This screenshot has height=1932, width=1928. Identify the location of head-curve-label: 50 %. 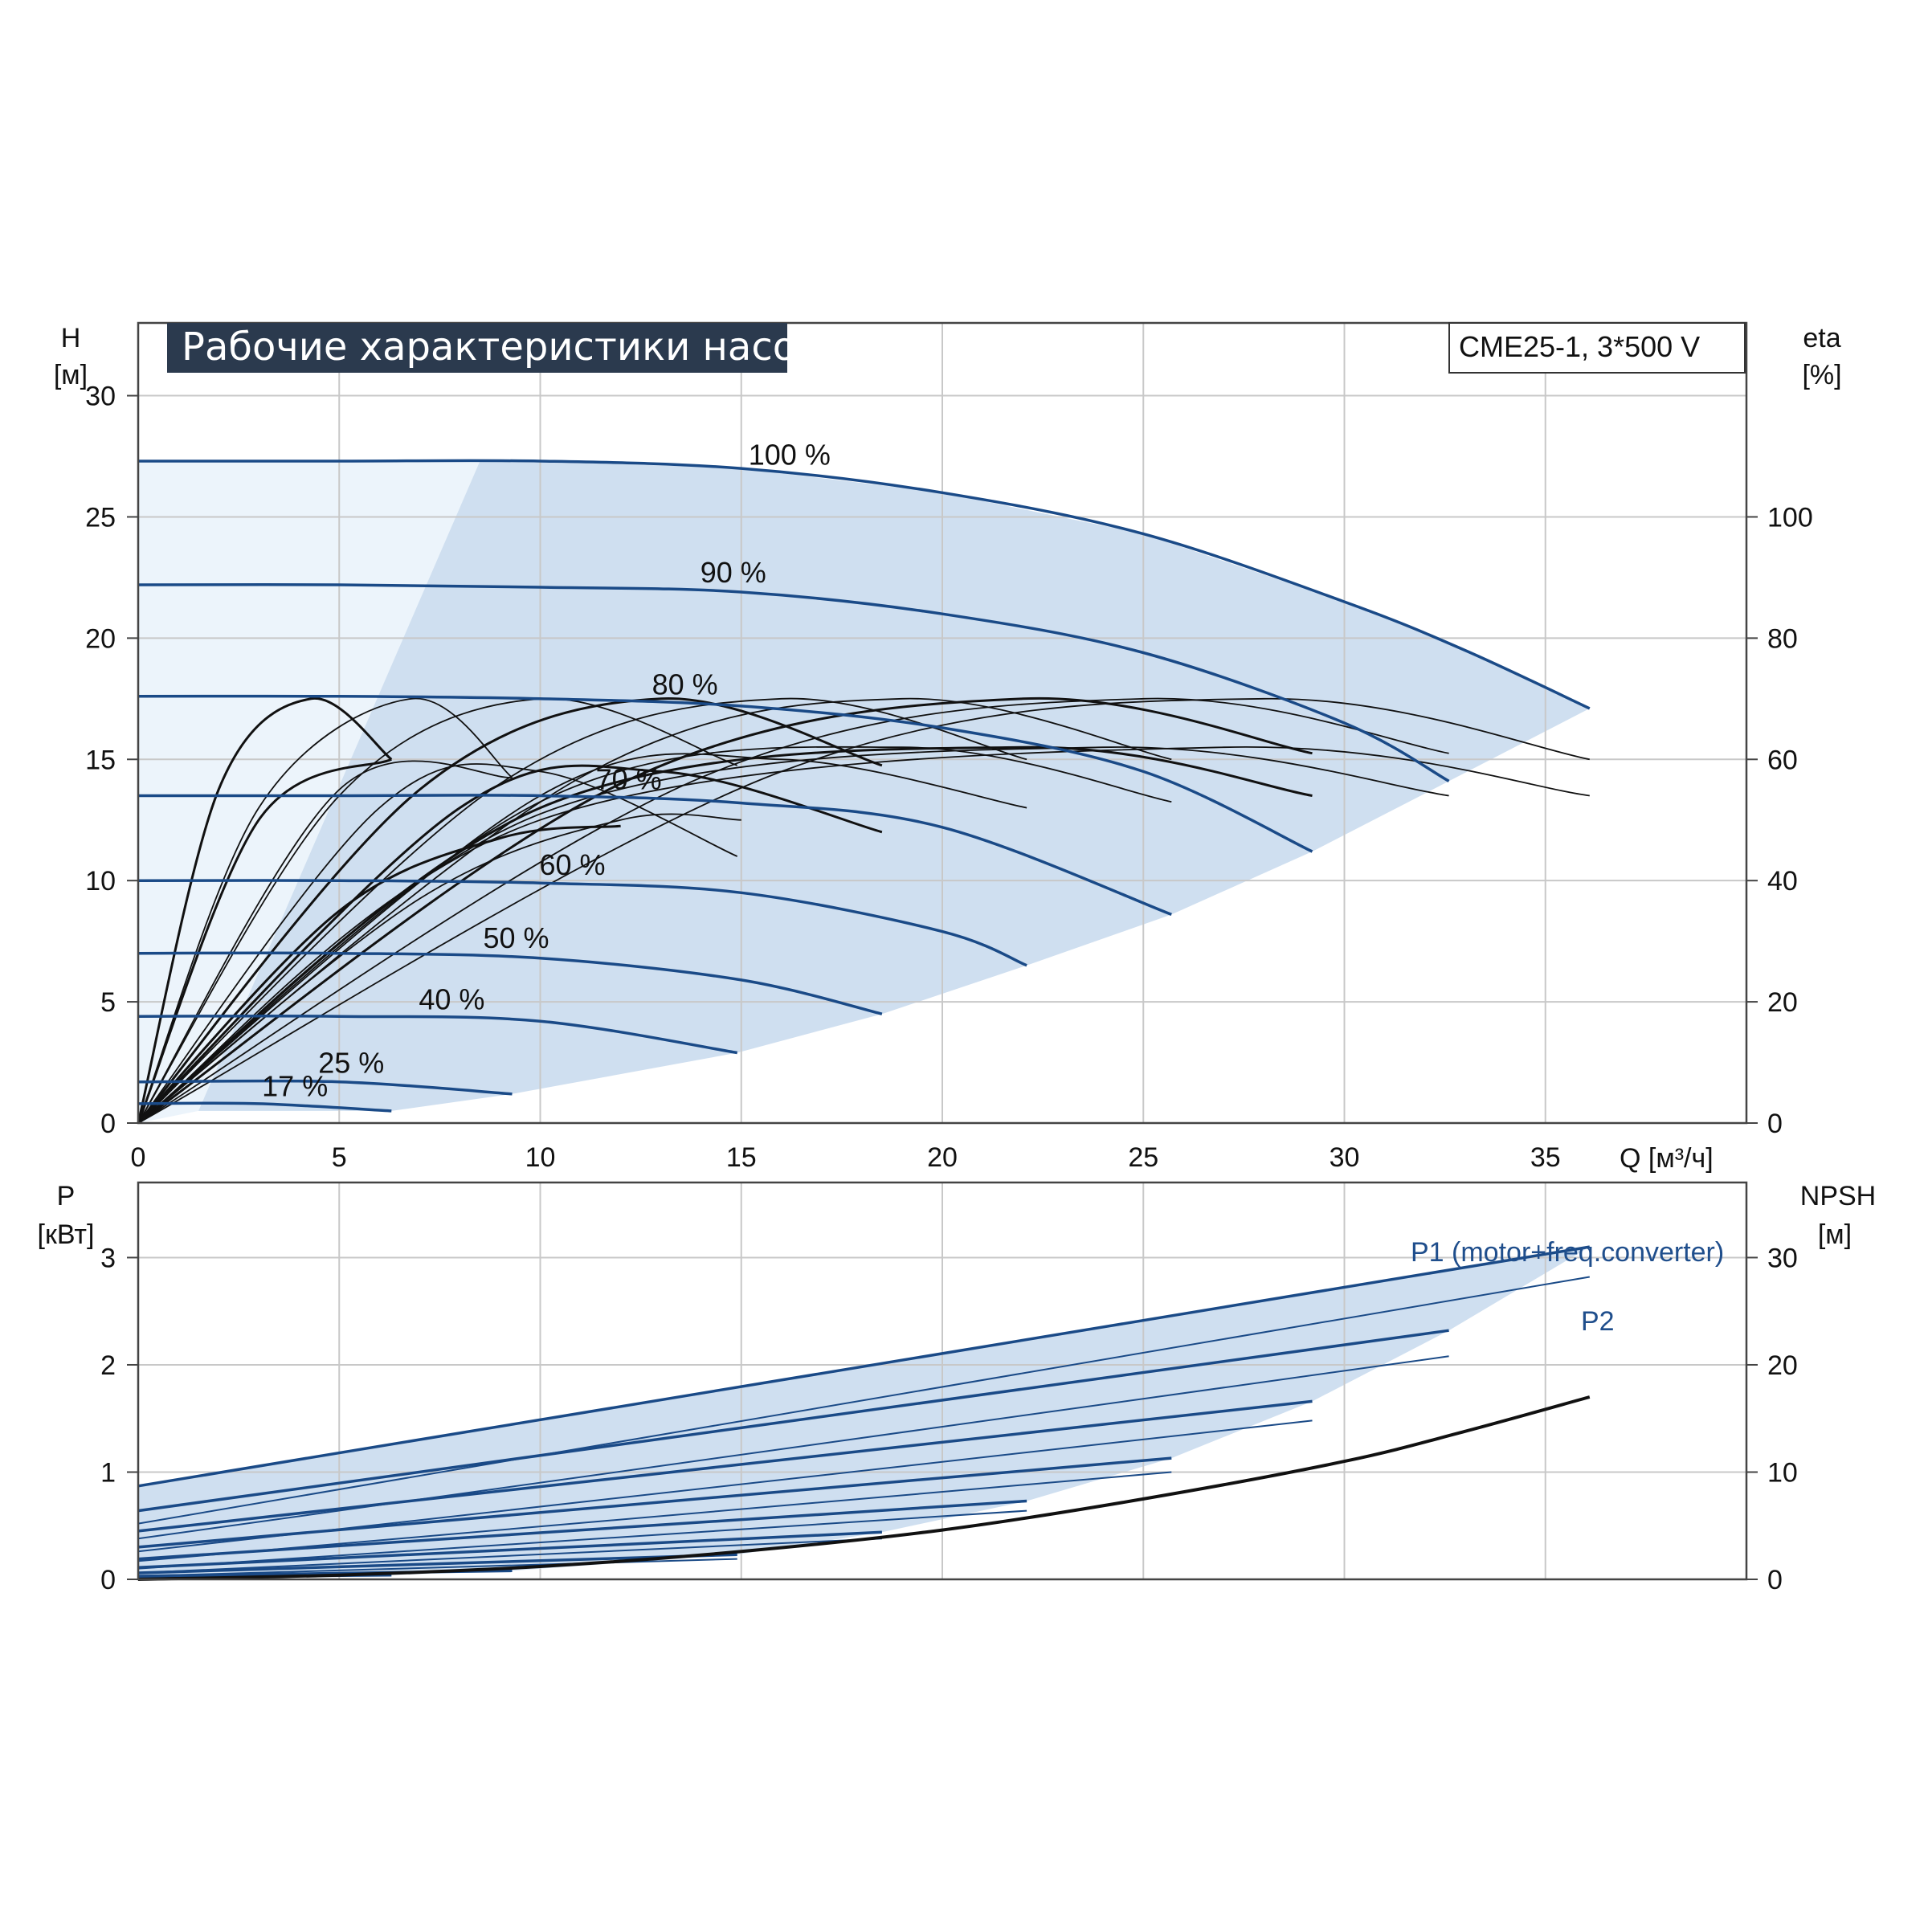
(516, 938).